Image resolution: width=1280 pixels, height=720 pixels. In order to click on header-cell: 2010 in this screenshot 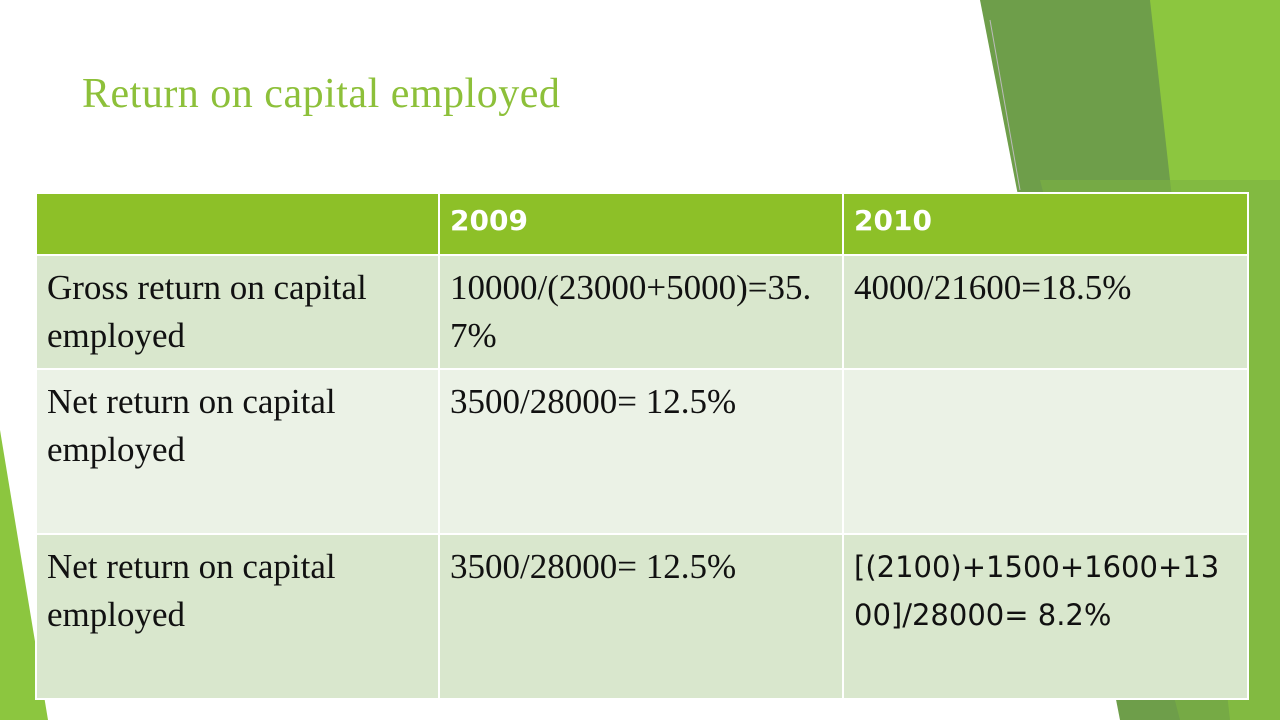, I will do `click(1045, 224)`.